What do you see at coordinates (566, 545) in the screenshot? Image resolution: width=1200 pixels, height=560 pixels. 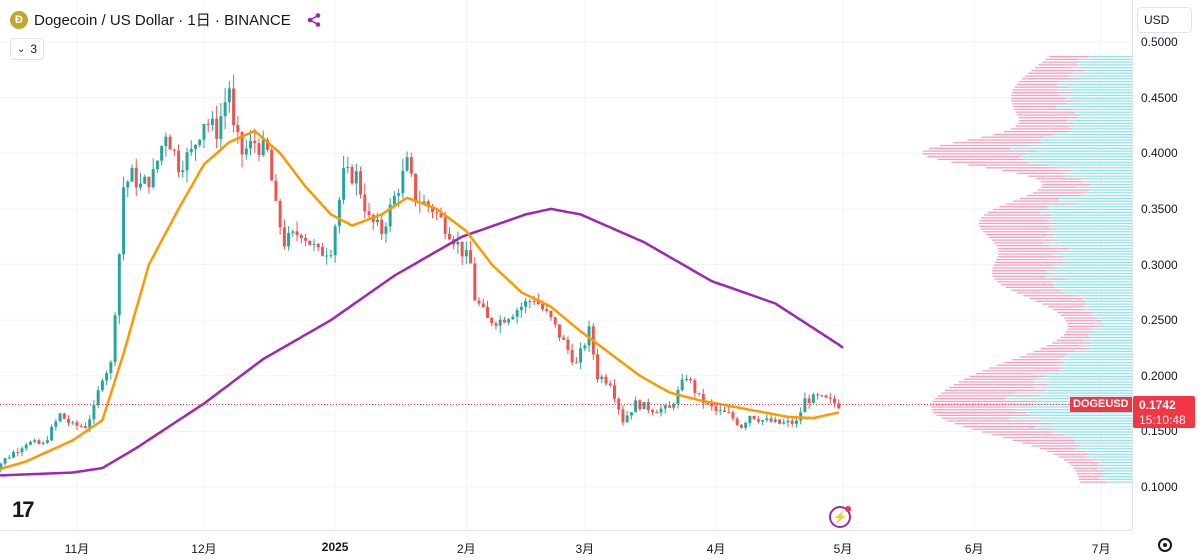 I see `time-axis: 11月 12月 2025 2月 3月 4月 5月 6月 7月` at bounding box center [566, 545].